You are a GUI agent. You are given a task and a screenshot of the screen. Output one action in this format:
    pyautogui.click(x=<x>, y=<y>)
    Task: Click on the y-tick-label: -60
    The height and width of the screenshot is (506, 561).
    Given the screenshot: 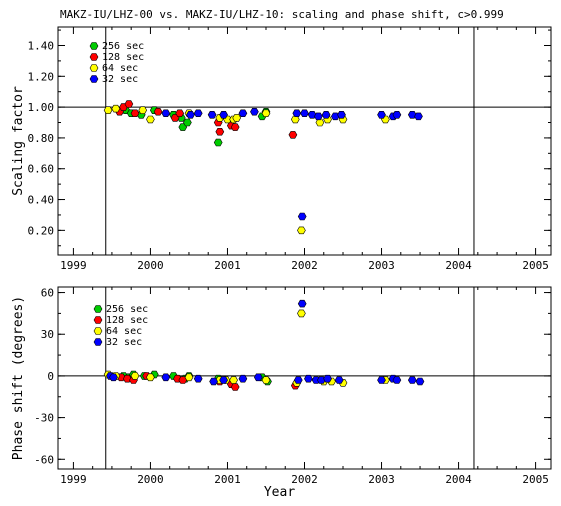 What is the action you would take?
    pyautogui.click(x=44, y=459)
    